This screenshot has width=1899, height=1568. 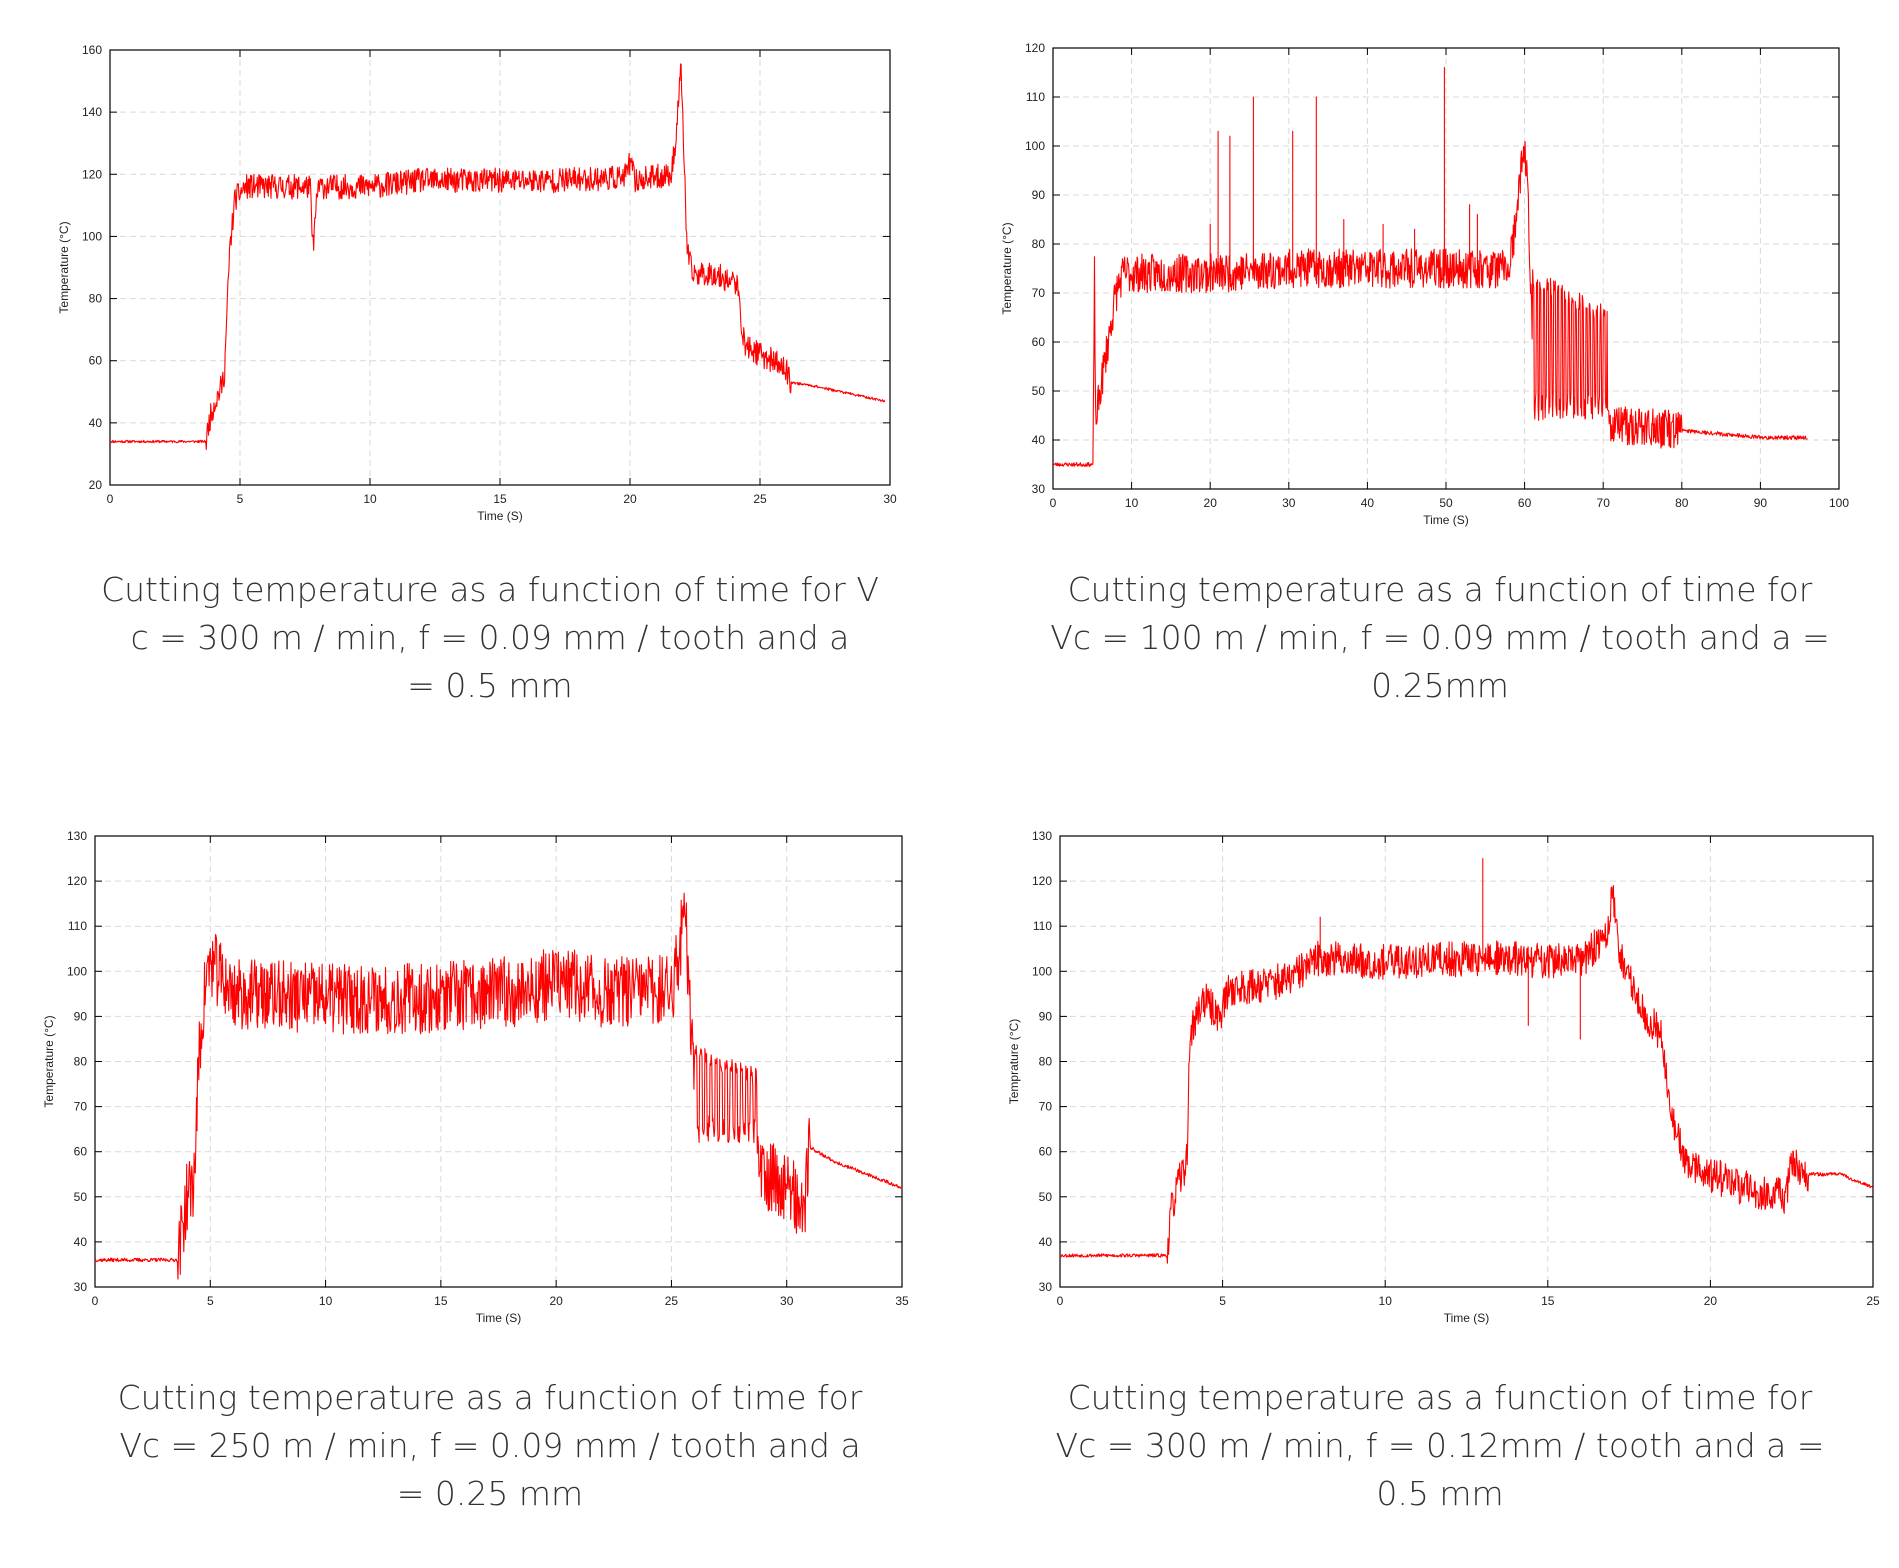 What do you see at coordinates (490, 685) in the screenshot?
I see `caption-line: = 0.5 mm` at bounding box center [490, 685].